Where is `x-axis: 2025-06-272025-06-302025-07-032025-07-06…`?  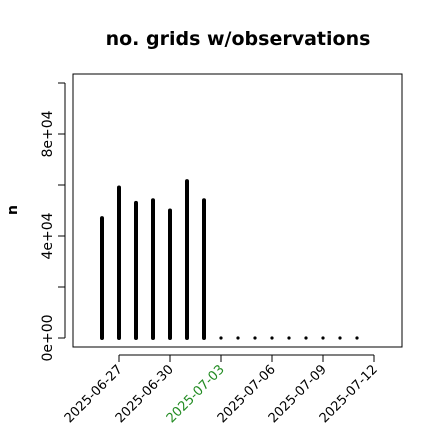
x-axis: 2025-06-272025-06-302025-07-032025-07-06… is located at coordinates (221, 390).